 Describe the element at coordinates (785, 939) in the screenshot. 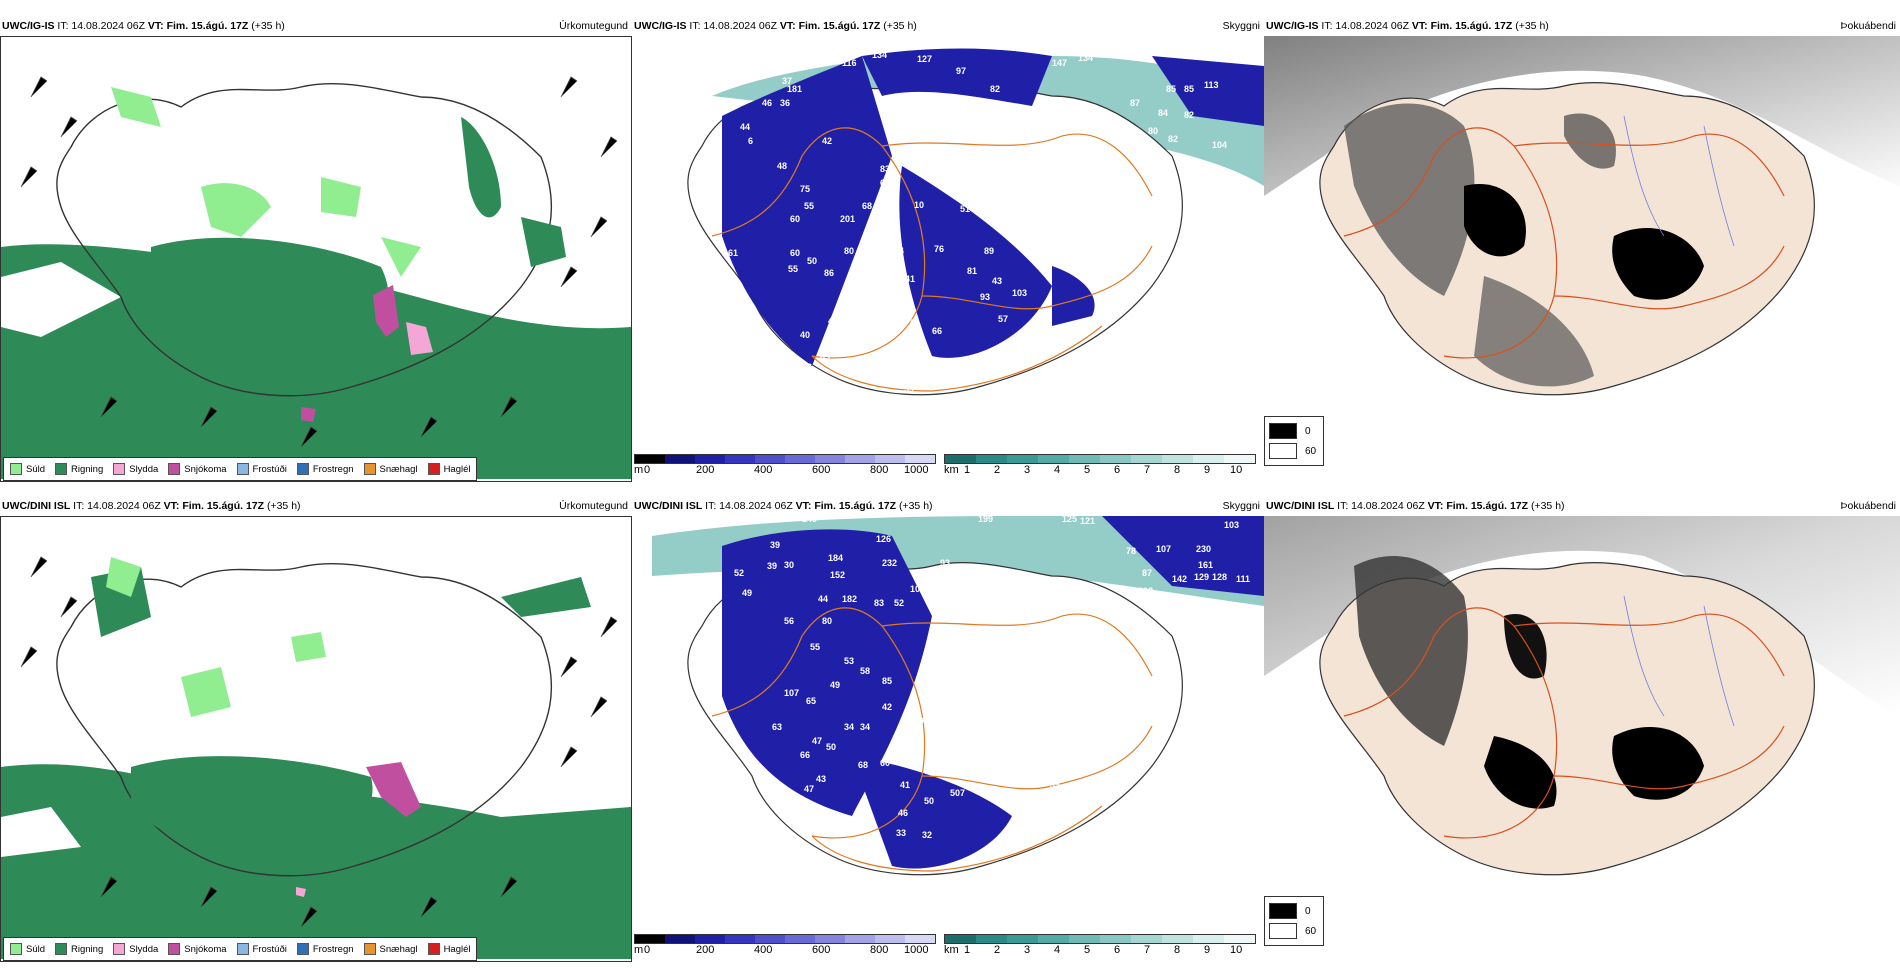

I see `height-scale-bar` at that location.